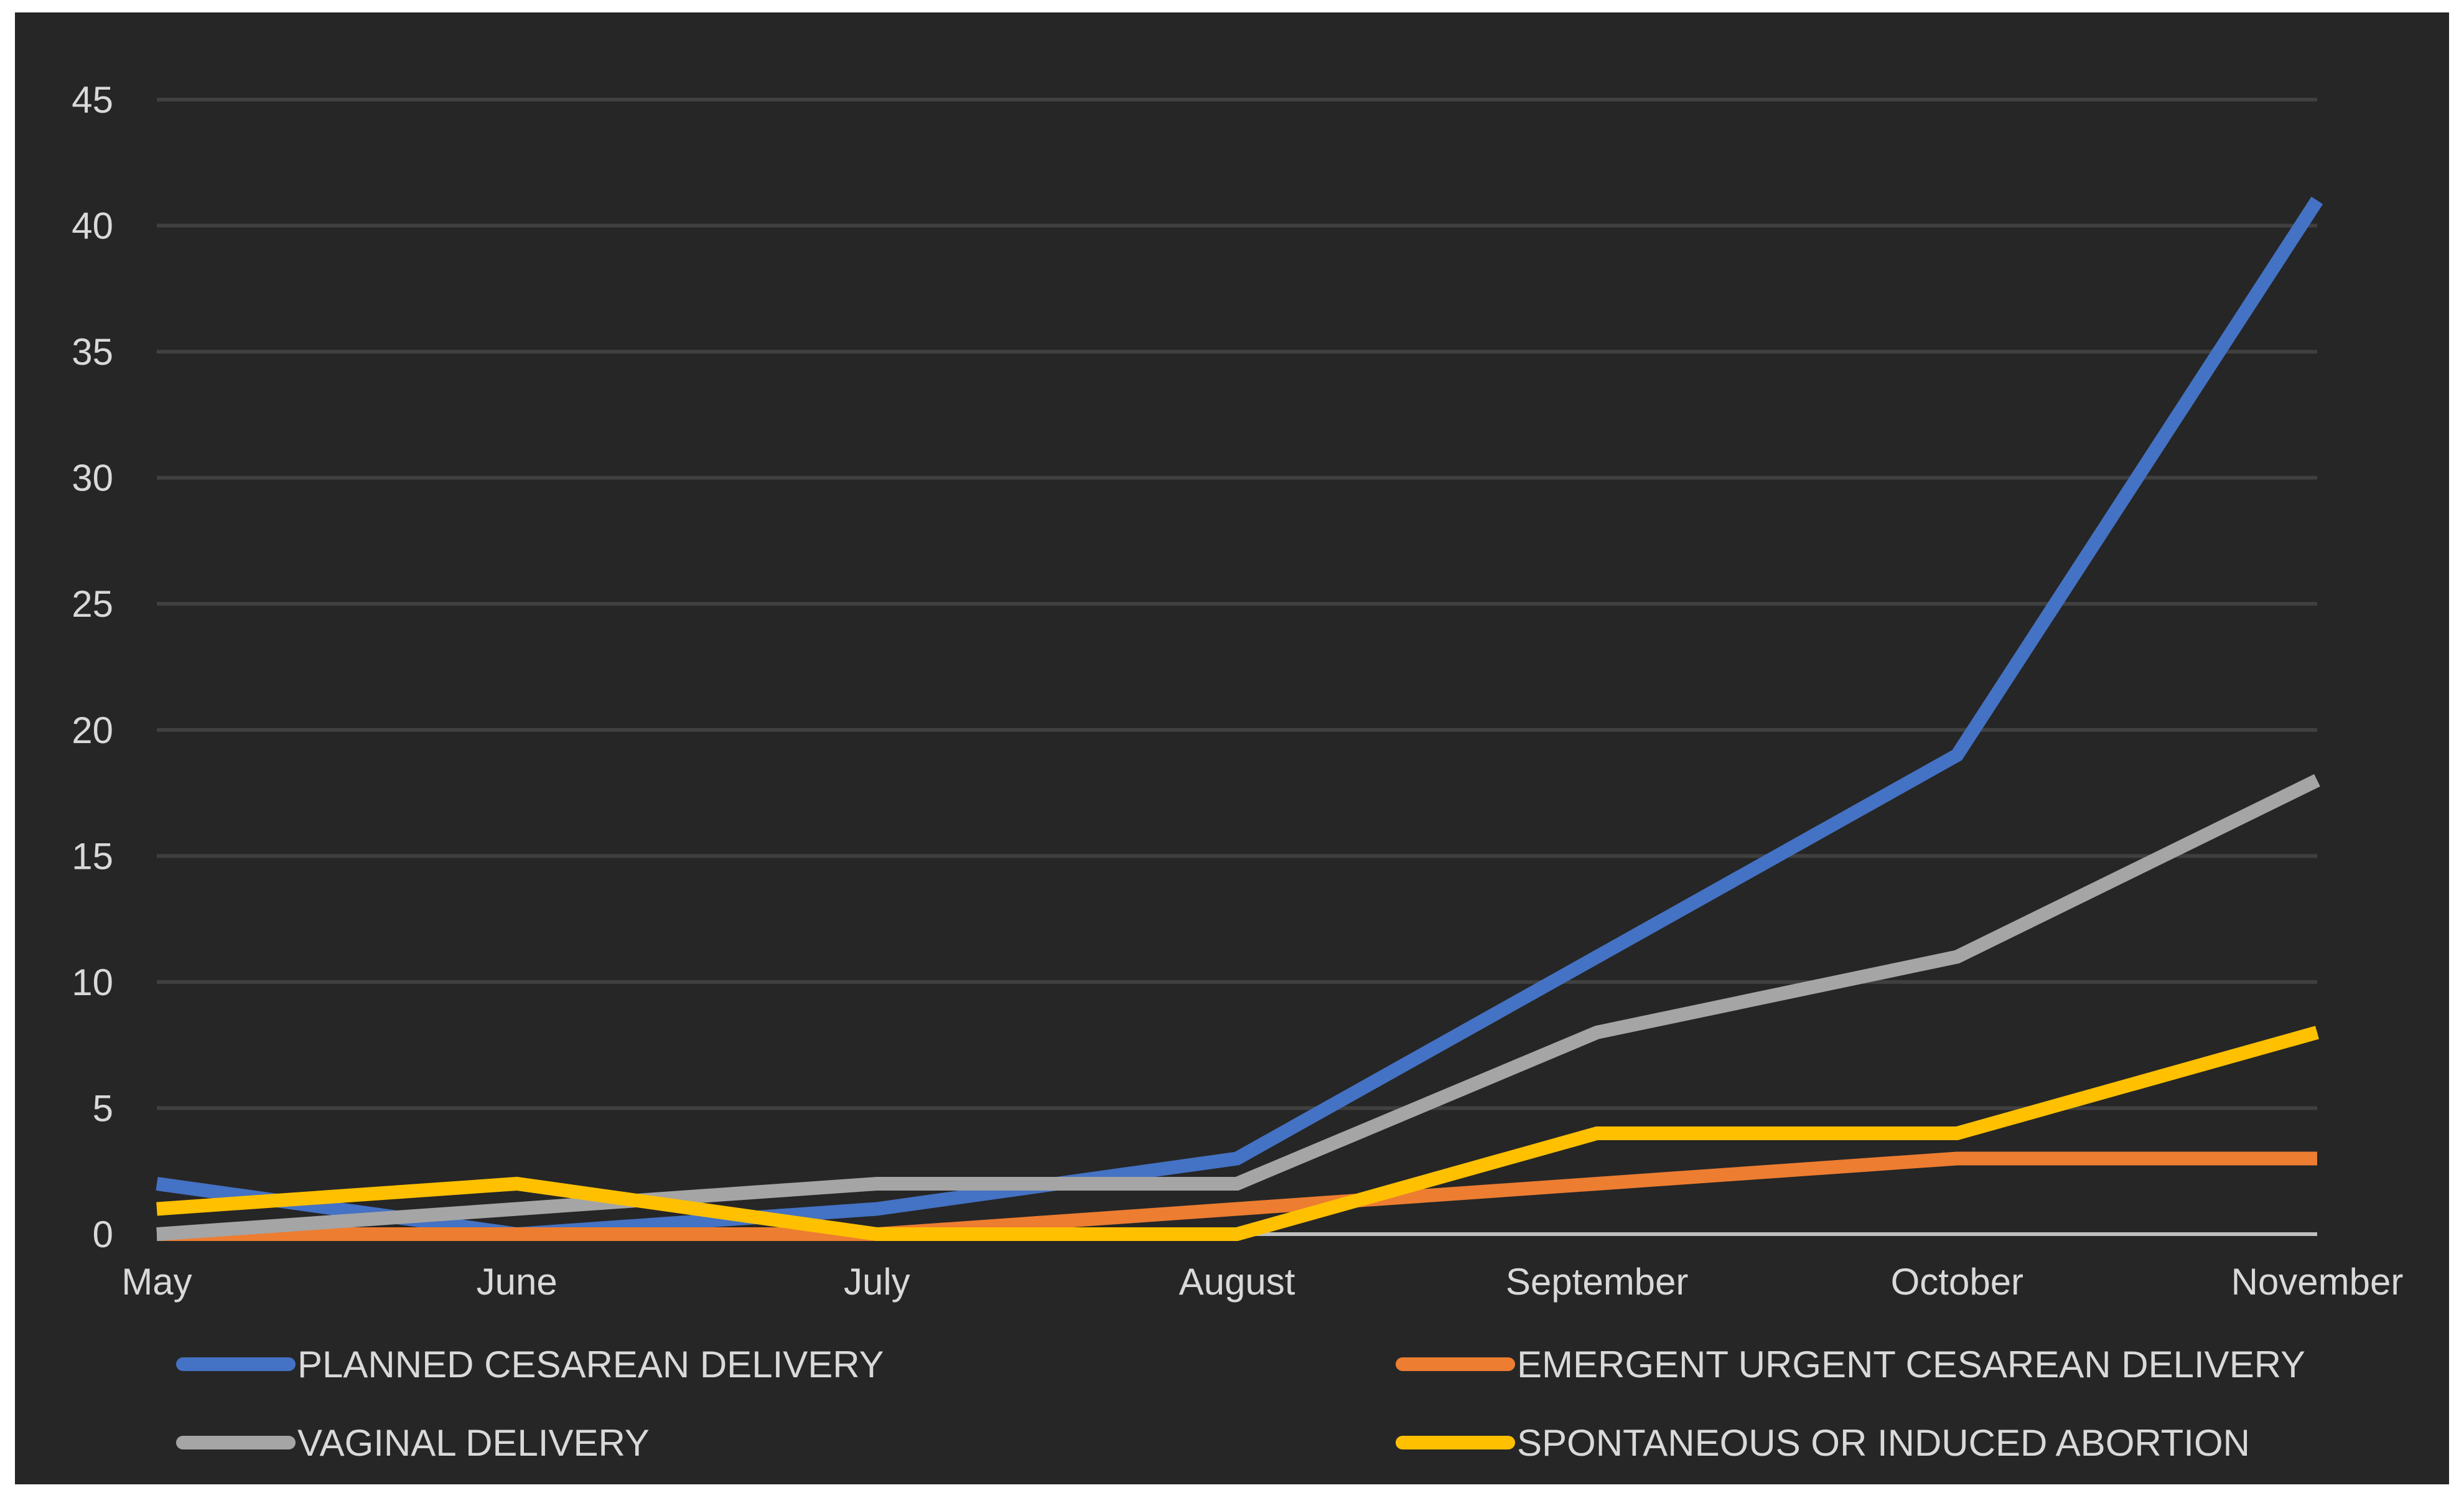  I want to click on y-tick-label: 15, so click(92, 856).